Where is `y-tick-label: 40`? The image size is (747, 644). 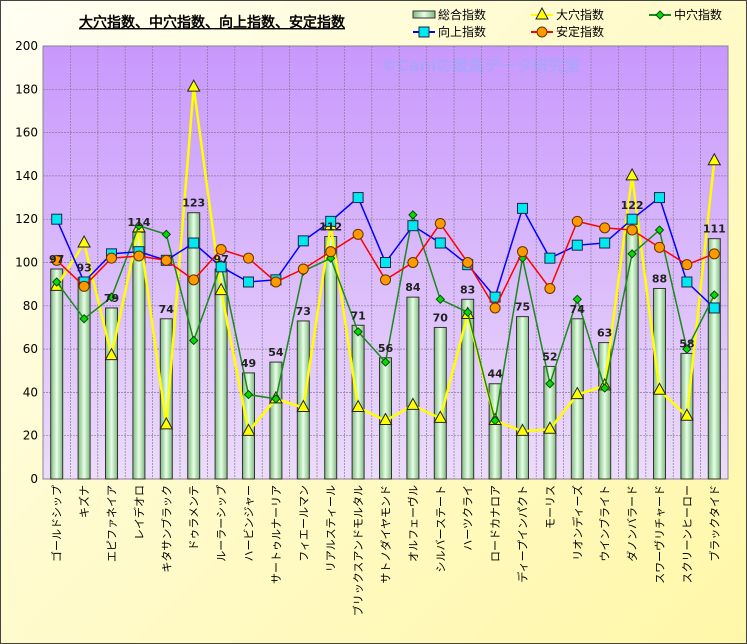 y-tick-label: 40 is located at coordinates (30, 392).